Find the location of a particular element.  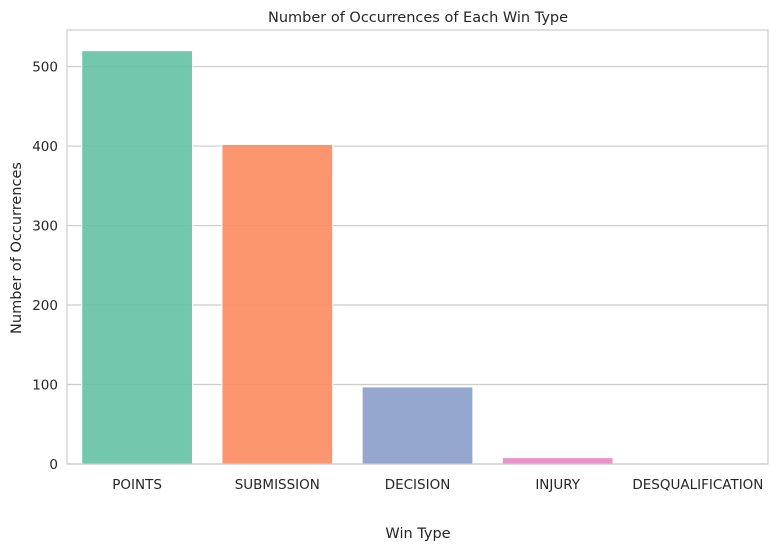

y-tick-label-0: 0 is located at coordinates (53, 465).